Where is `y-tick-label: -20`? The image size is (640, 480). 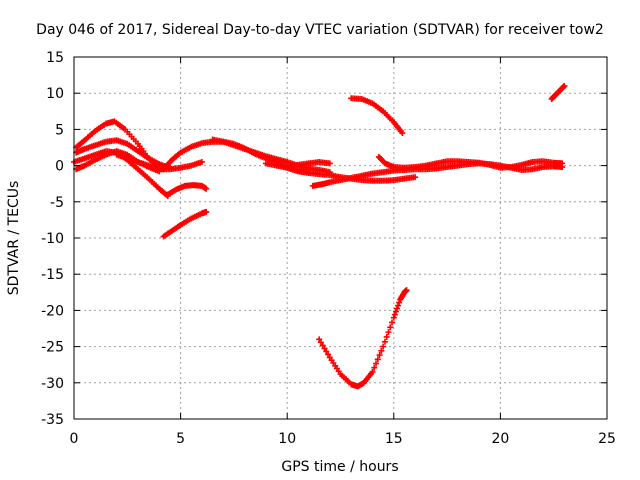
y-tick-label: -20 is located at coordinates (52, 311).